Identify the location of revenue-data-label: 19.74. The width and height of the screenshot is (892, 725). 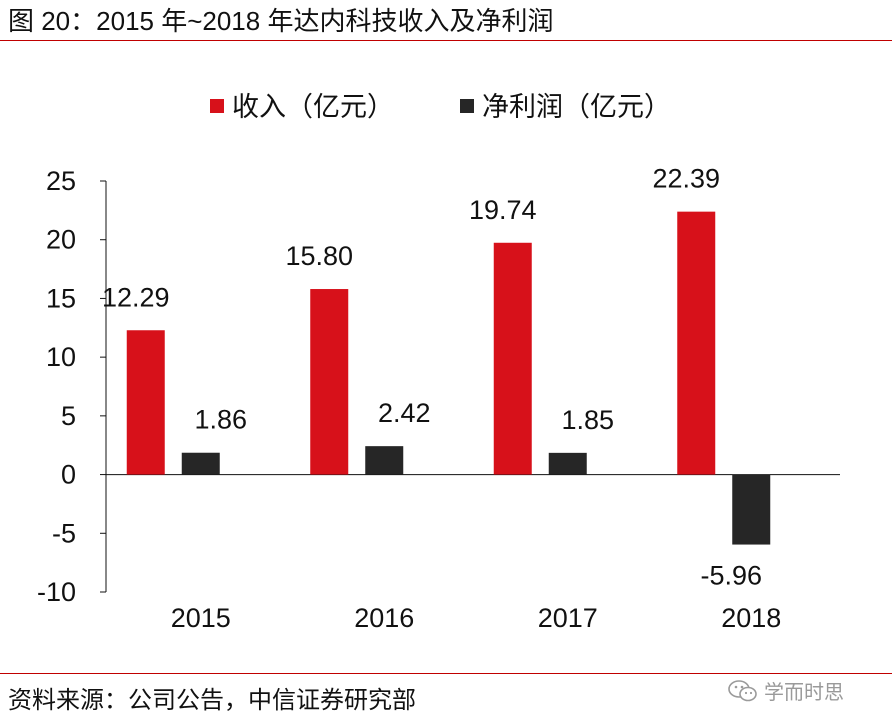
(503, 210).